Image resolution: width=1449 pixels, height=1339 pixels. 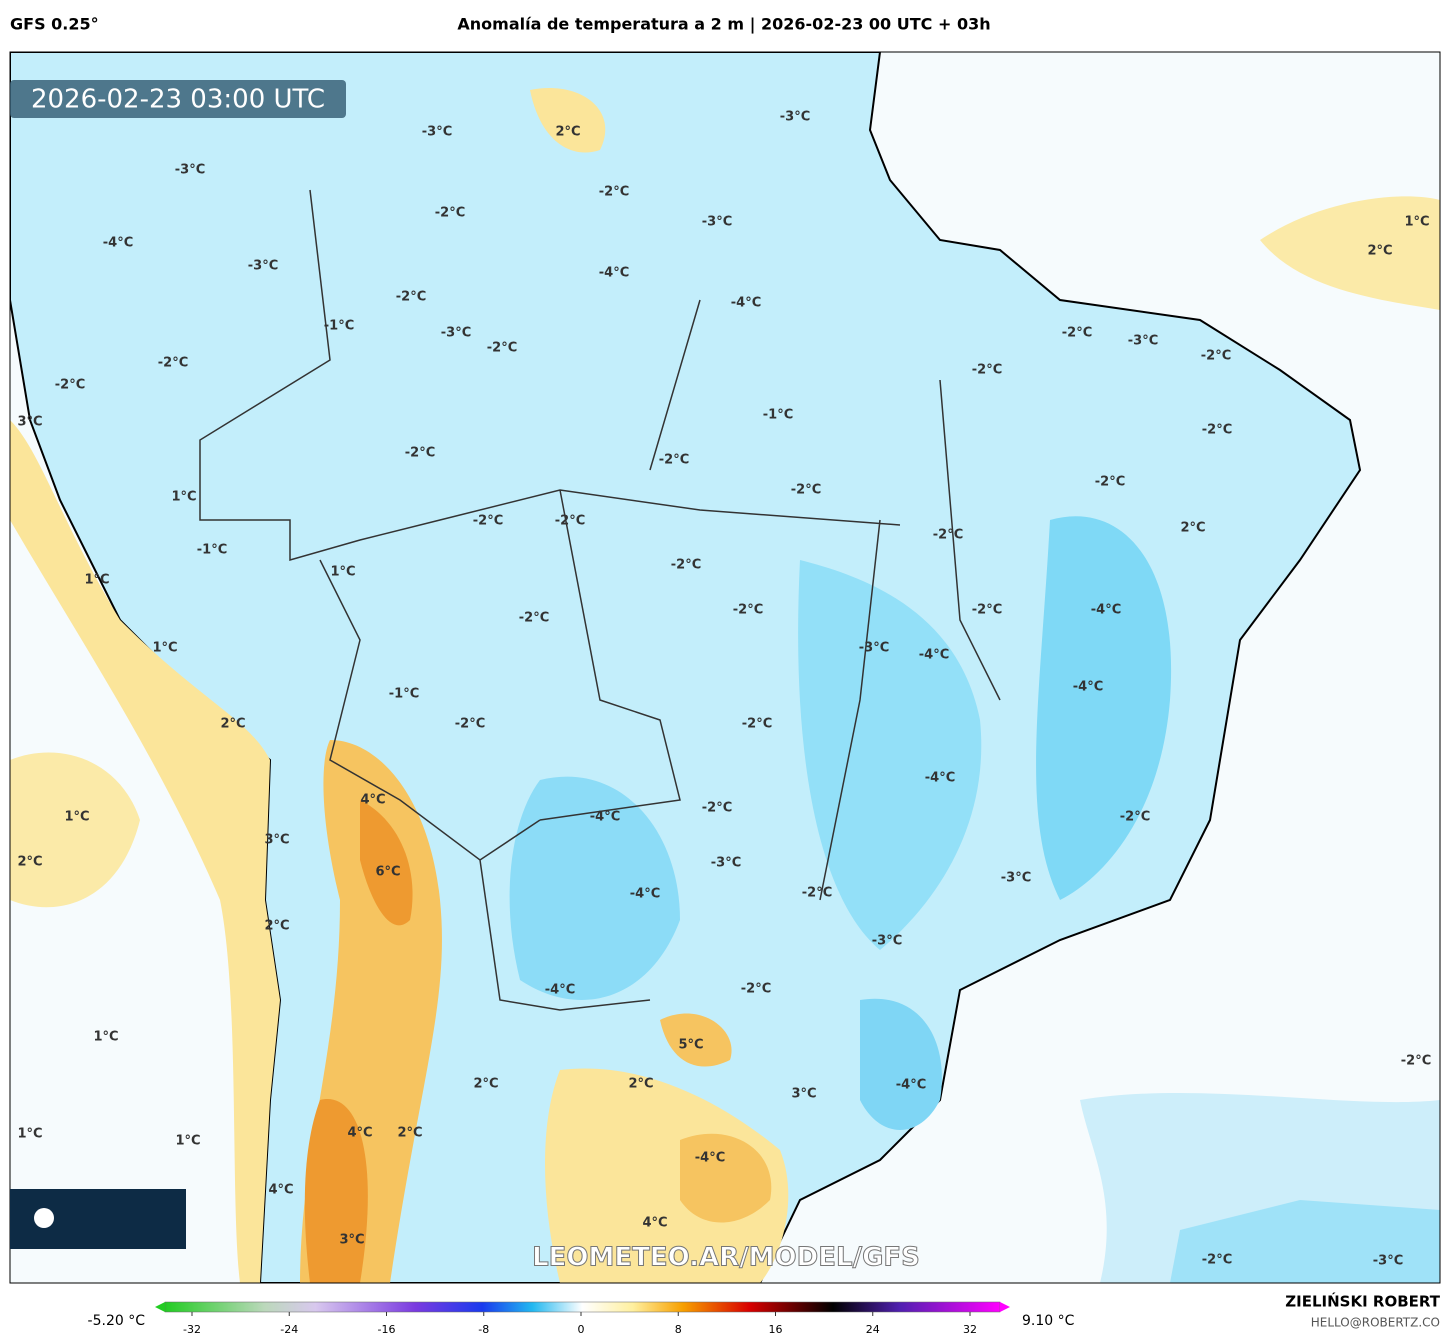 I want to click on model-name: GFS 0.25°, so click(x=54, y=24).